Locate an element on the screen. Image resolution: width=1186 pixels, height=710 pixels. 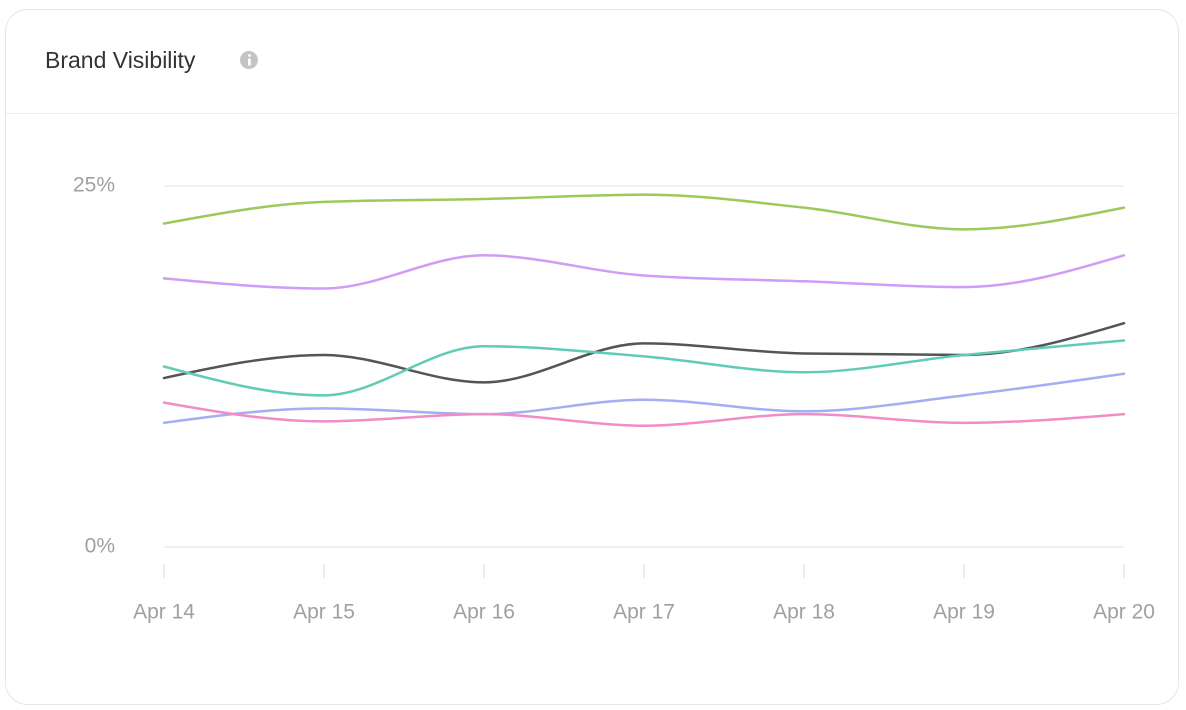
x-tick-label: Apr 20 is located at coordinates (1124, 612).